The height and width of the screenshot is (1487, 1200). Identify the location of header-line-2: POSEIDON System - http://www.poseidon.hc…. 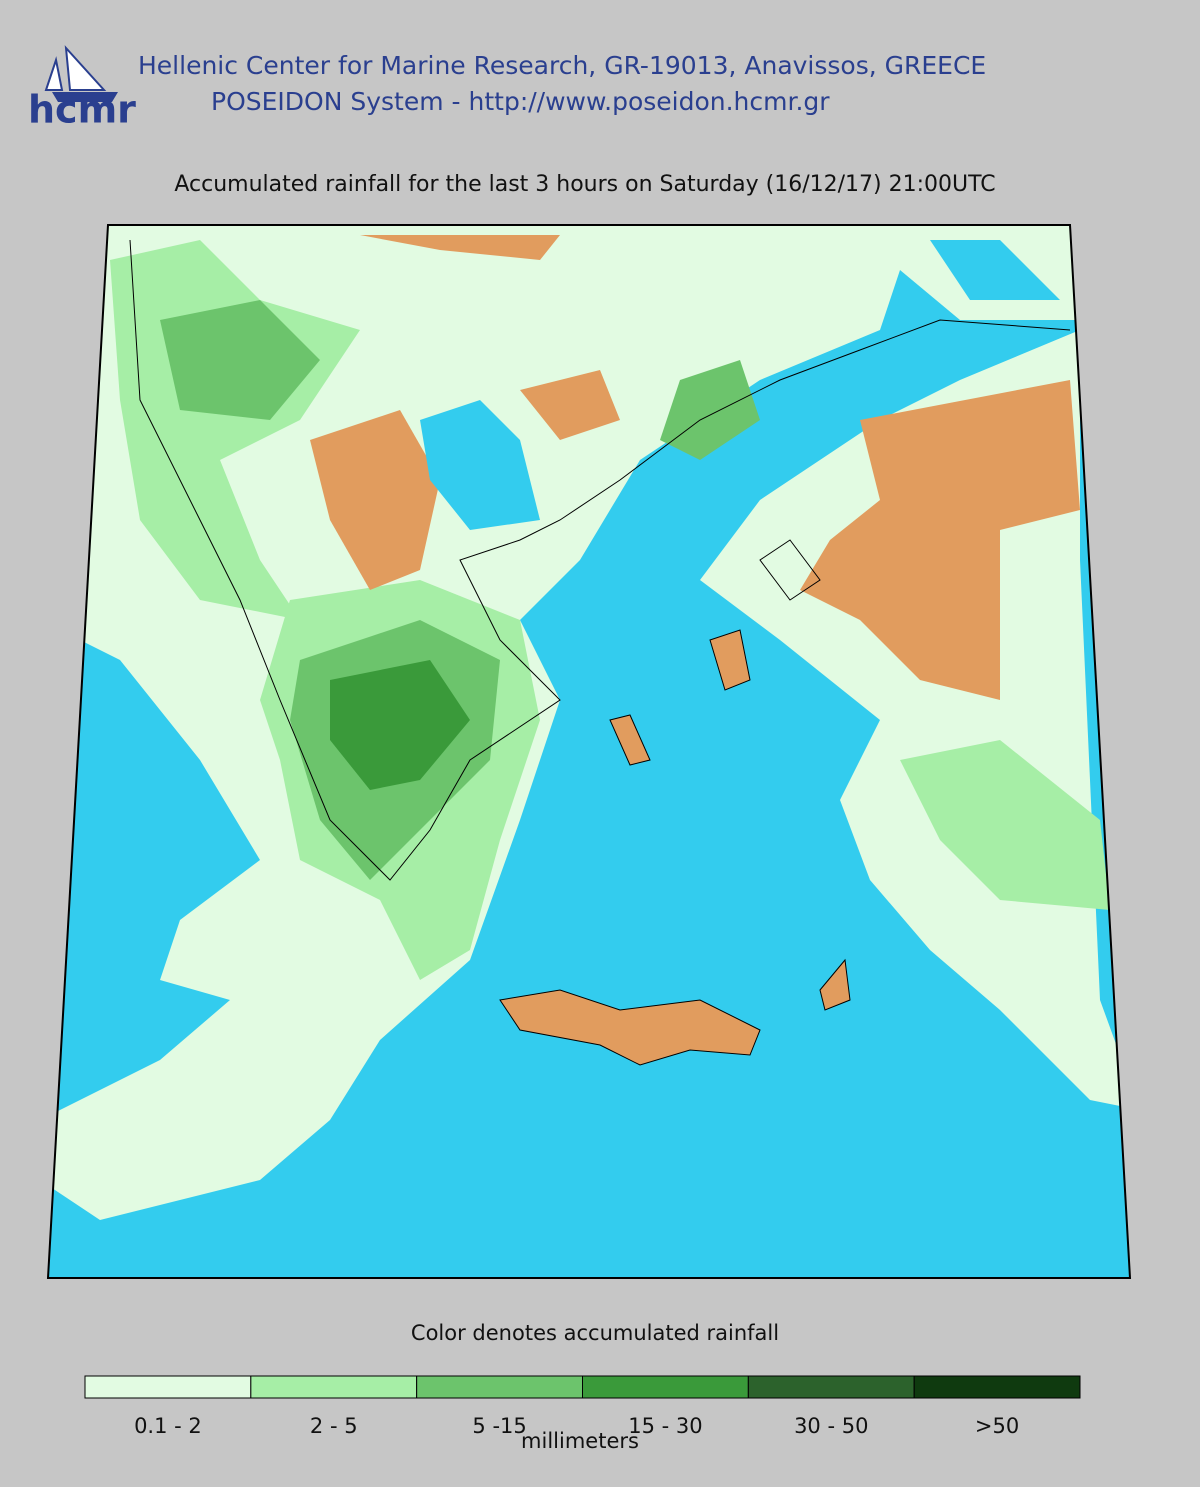
(520, 101).